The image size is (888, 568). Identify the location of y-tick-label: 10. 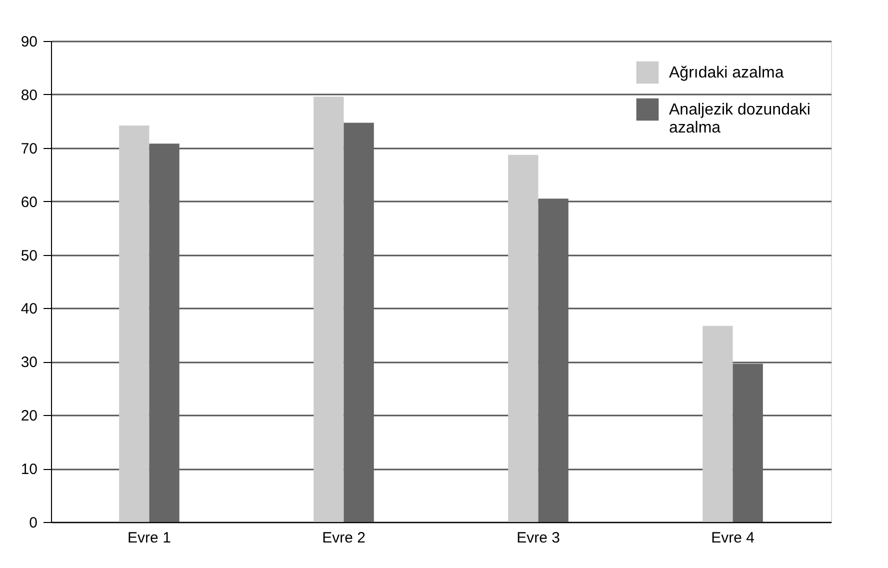
(29, 469).